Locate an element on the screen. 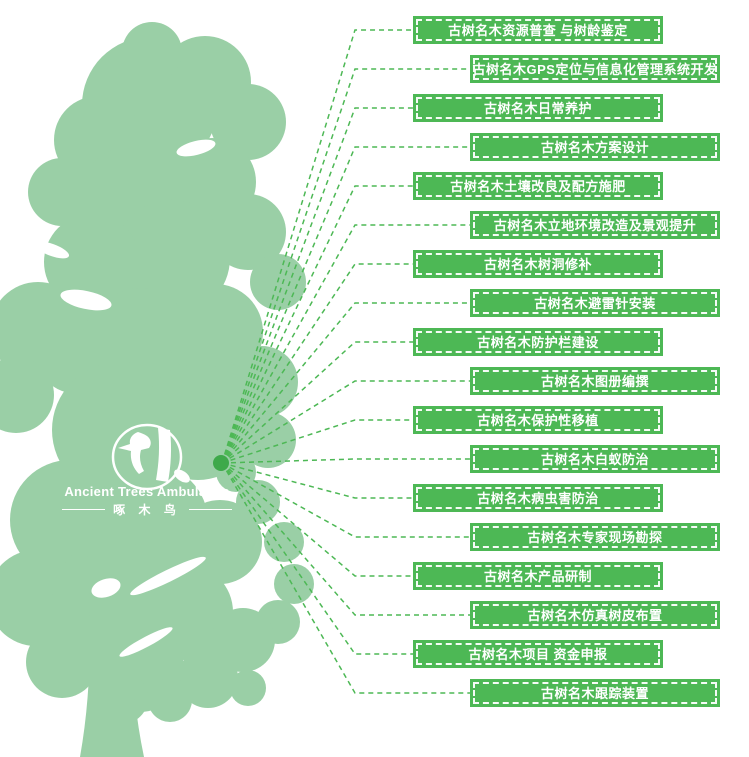 This screenshot has width=749, height=757. service-label: 古树名木项目 资金申报 is located at coordinates (538, 654).